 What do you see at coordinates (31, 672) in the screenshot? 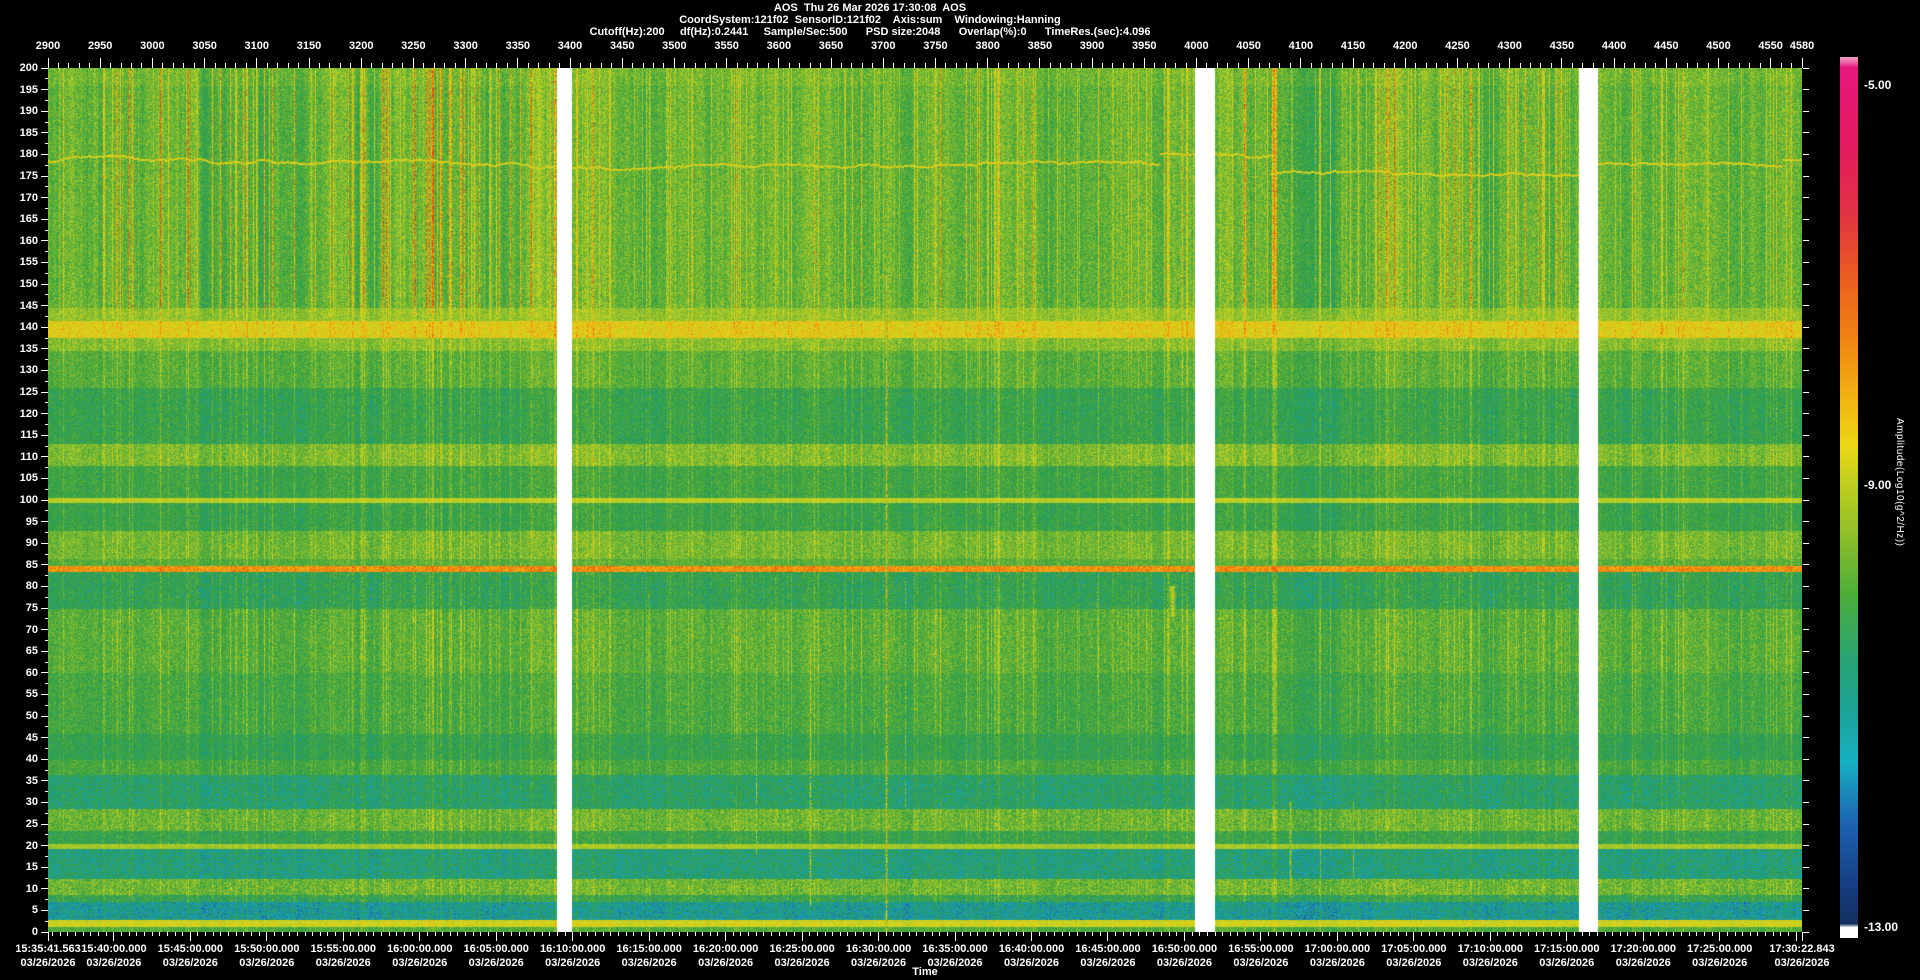
I see `frequency-label: 60` at bounding box center [31, 672].